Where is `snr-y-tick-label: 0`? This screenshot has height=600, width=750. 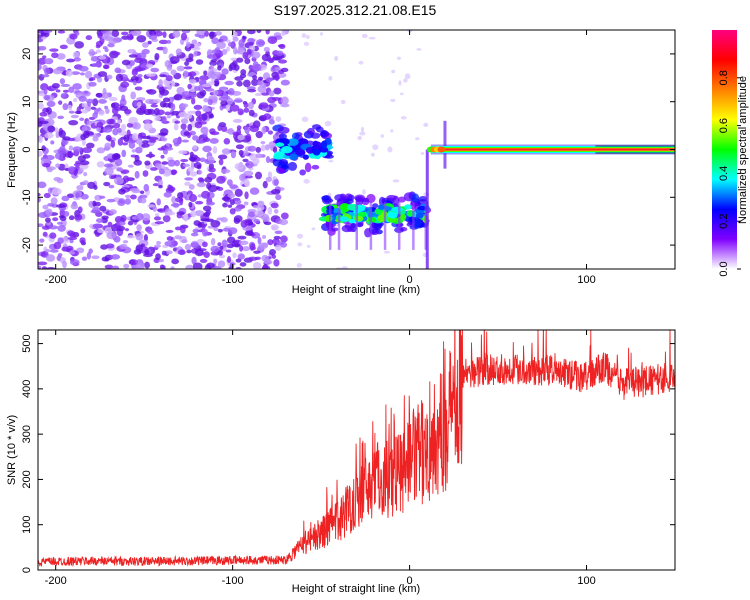
snr-y-tick-label: 0 is located at coordinates (27, 570).